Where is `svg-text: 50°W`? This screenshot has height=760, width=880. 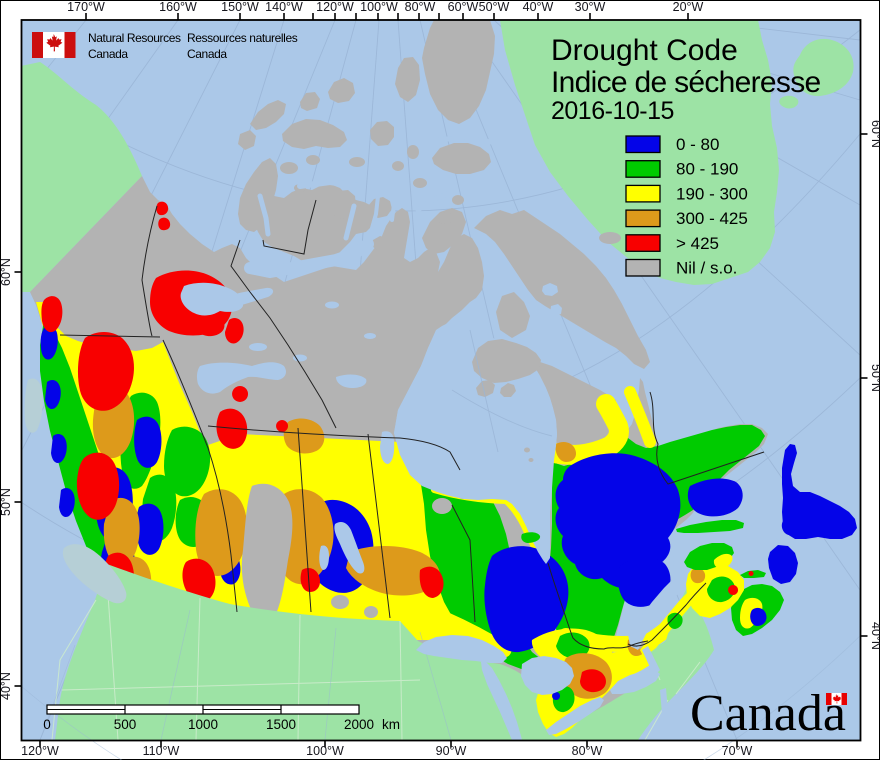 svg-text: 50°W is located at coordinates (494, 7).